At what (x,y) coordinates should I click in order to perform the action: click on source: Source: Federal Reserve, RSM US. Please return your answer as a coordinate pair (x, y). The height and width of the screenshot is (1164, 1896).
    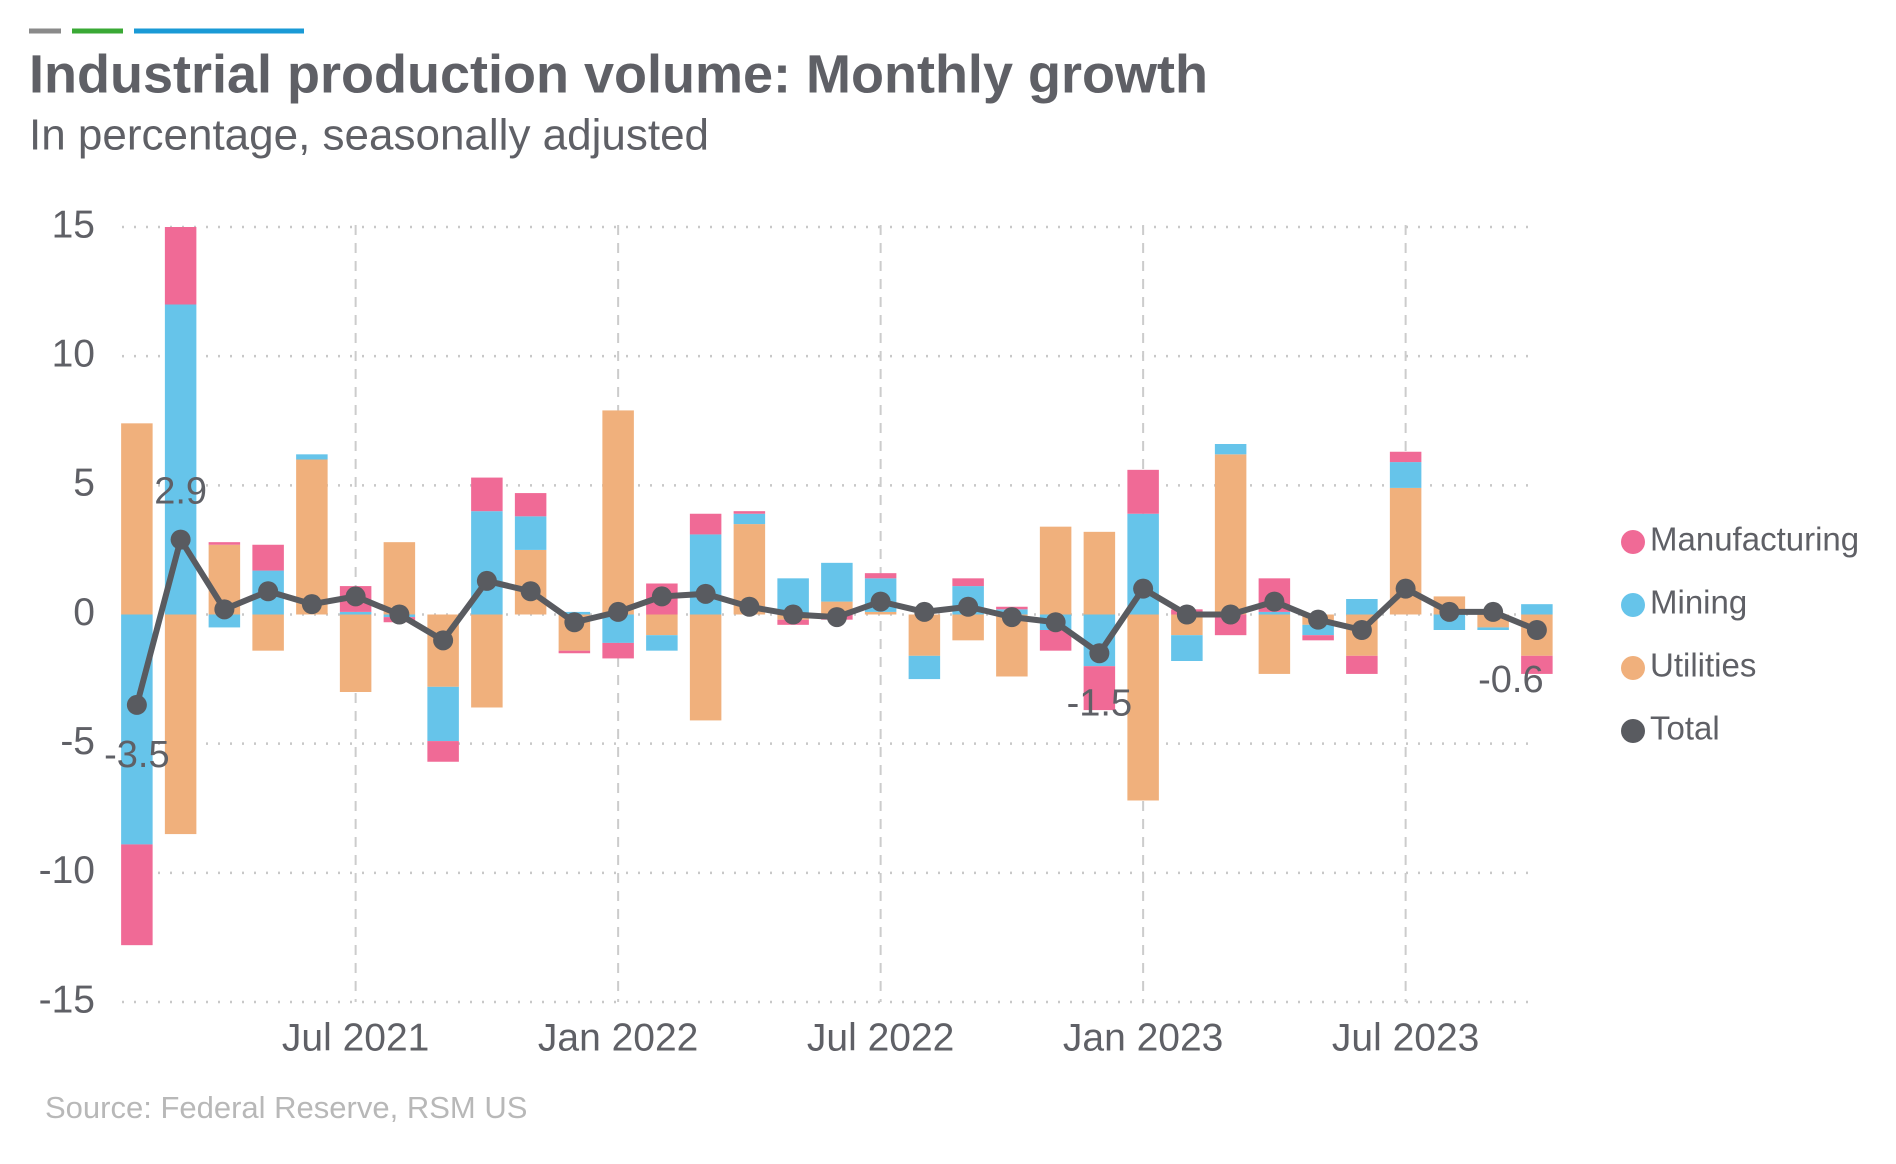
    Looking at the image, I should click on (286, 1107).